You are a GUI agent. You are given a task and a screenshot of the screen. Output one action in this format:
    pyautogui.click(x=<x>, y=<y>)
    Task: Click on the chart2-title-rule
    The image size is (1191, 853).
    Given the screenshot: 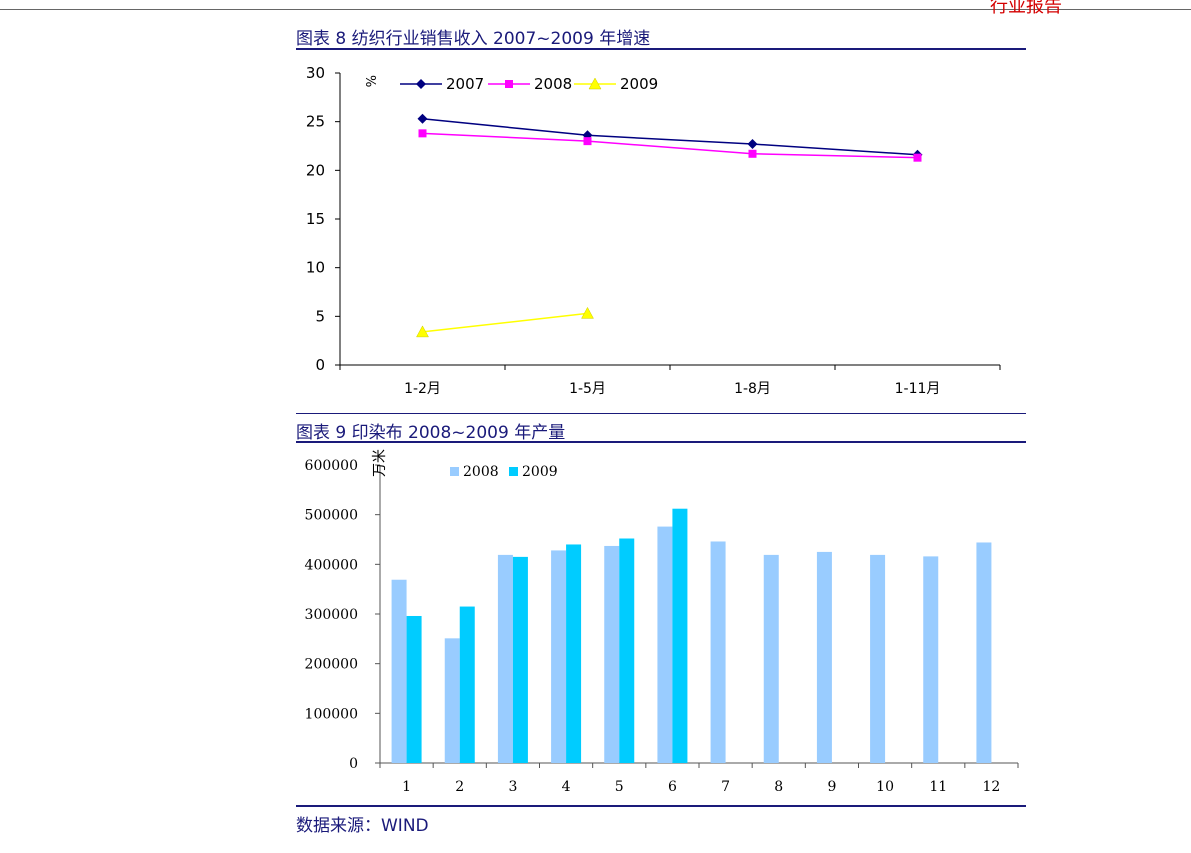 What is the action you would take?
    pyautogui.click(x=661, y=442)
    